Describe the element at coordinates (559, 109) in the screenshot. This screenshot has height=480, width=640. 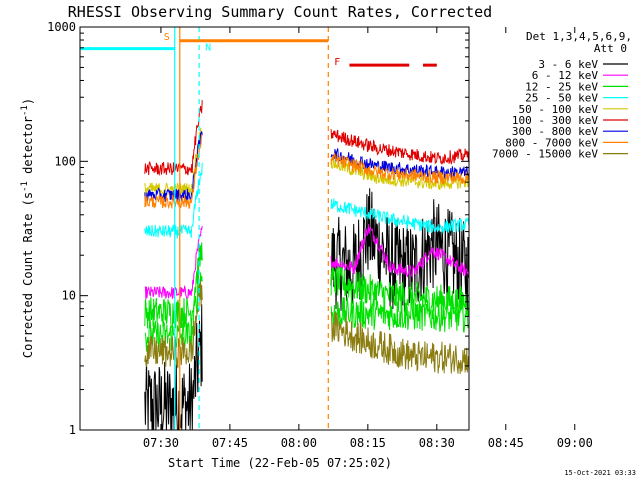
I see `legend-label: 50 - 100 keV` at that location.